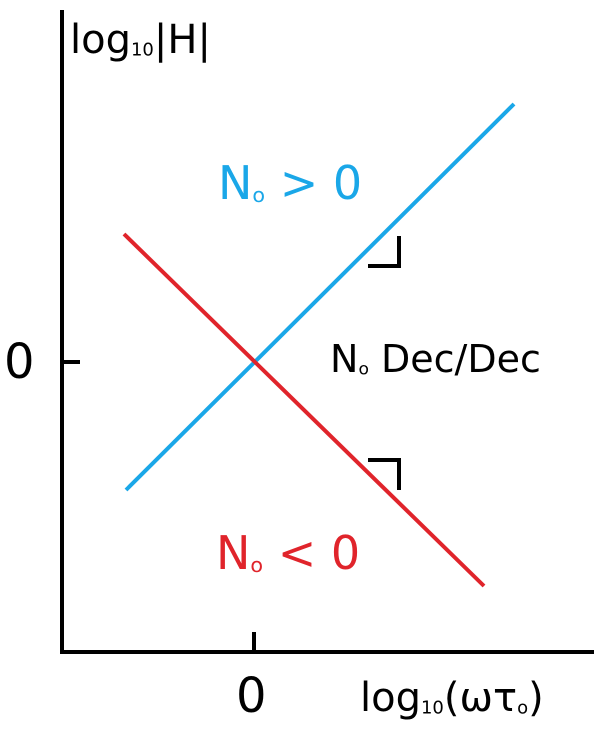  Describe the element at coordinates (259, 195) in the screenshot. I see `positive-case-sub: o` at that location.